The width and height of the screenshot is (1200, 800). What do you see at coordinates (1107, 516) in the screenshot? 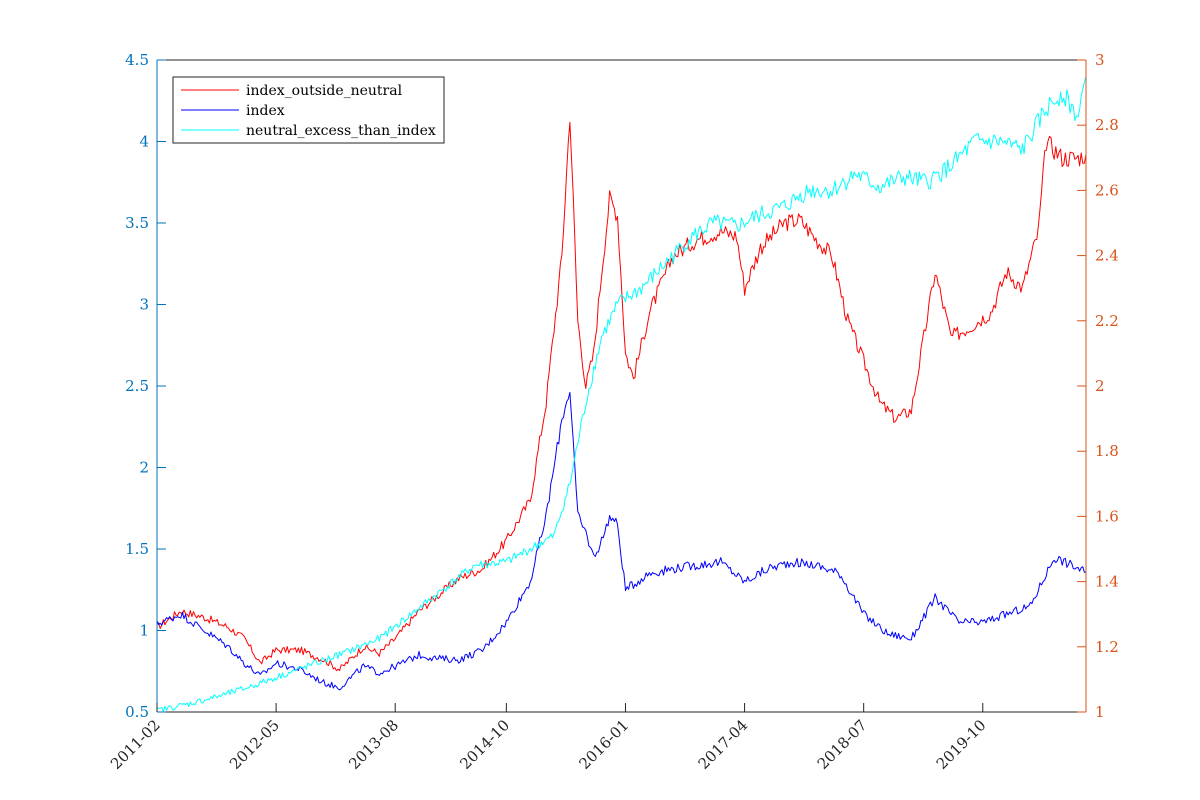
I see `y-right-tick-label: 1.6` at bounding box center [1107, 516].